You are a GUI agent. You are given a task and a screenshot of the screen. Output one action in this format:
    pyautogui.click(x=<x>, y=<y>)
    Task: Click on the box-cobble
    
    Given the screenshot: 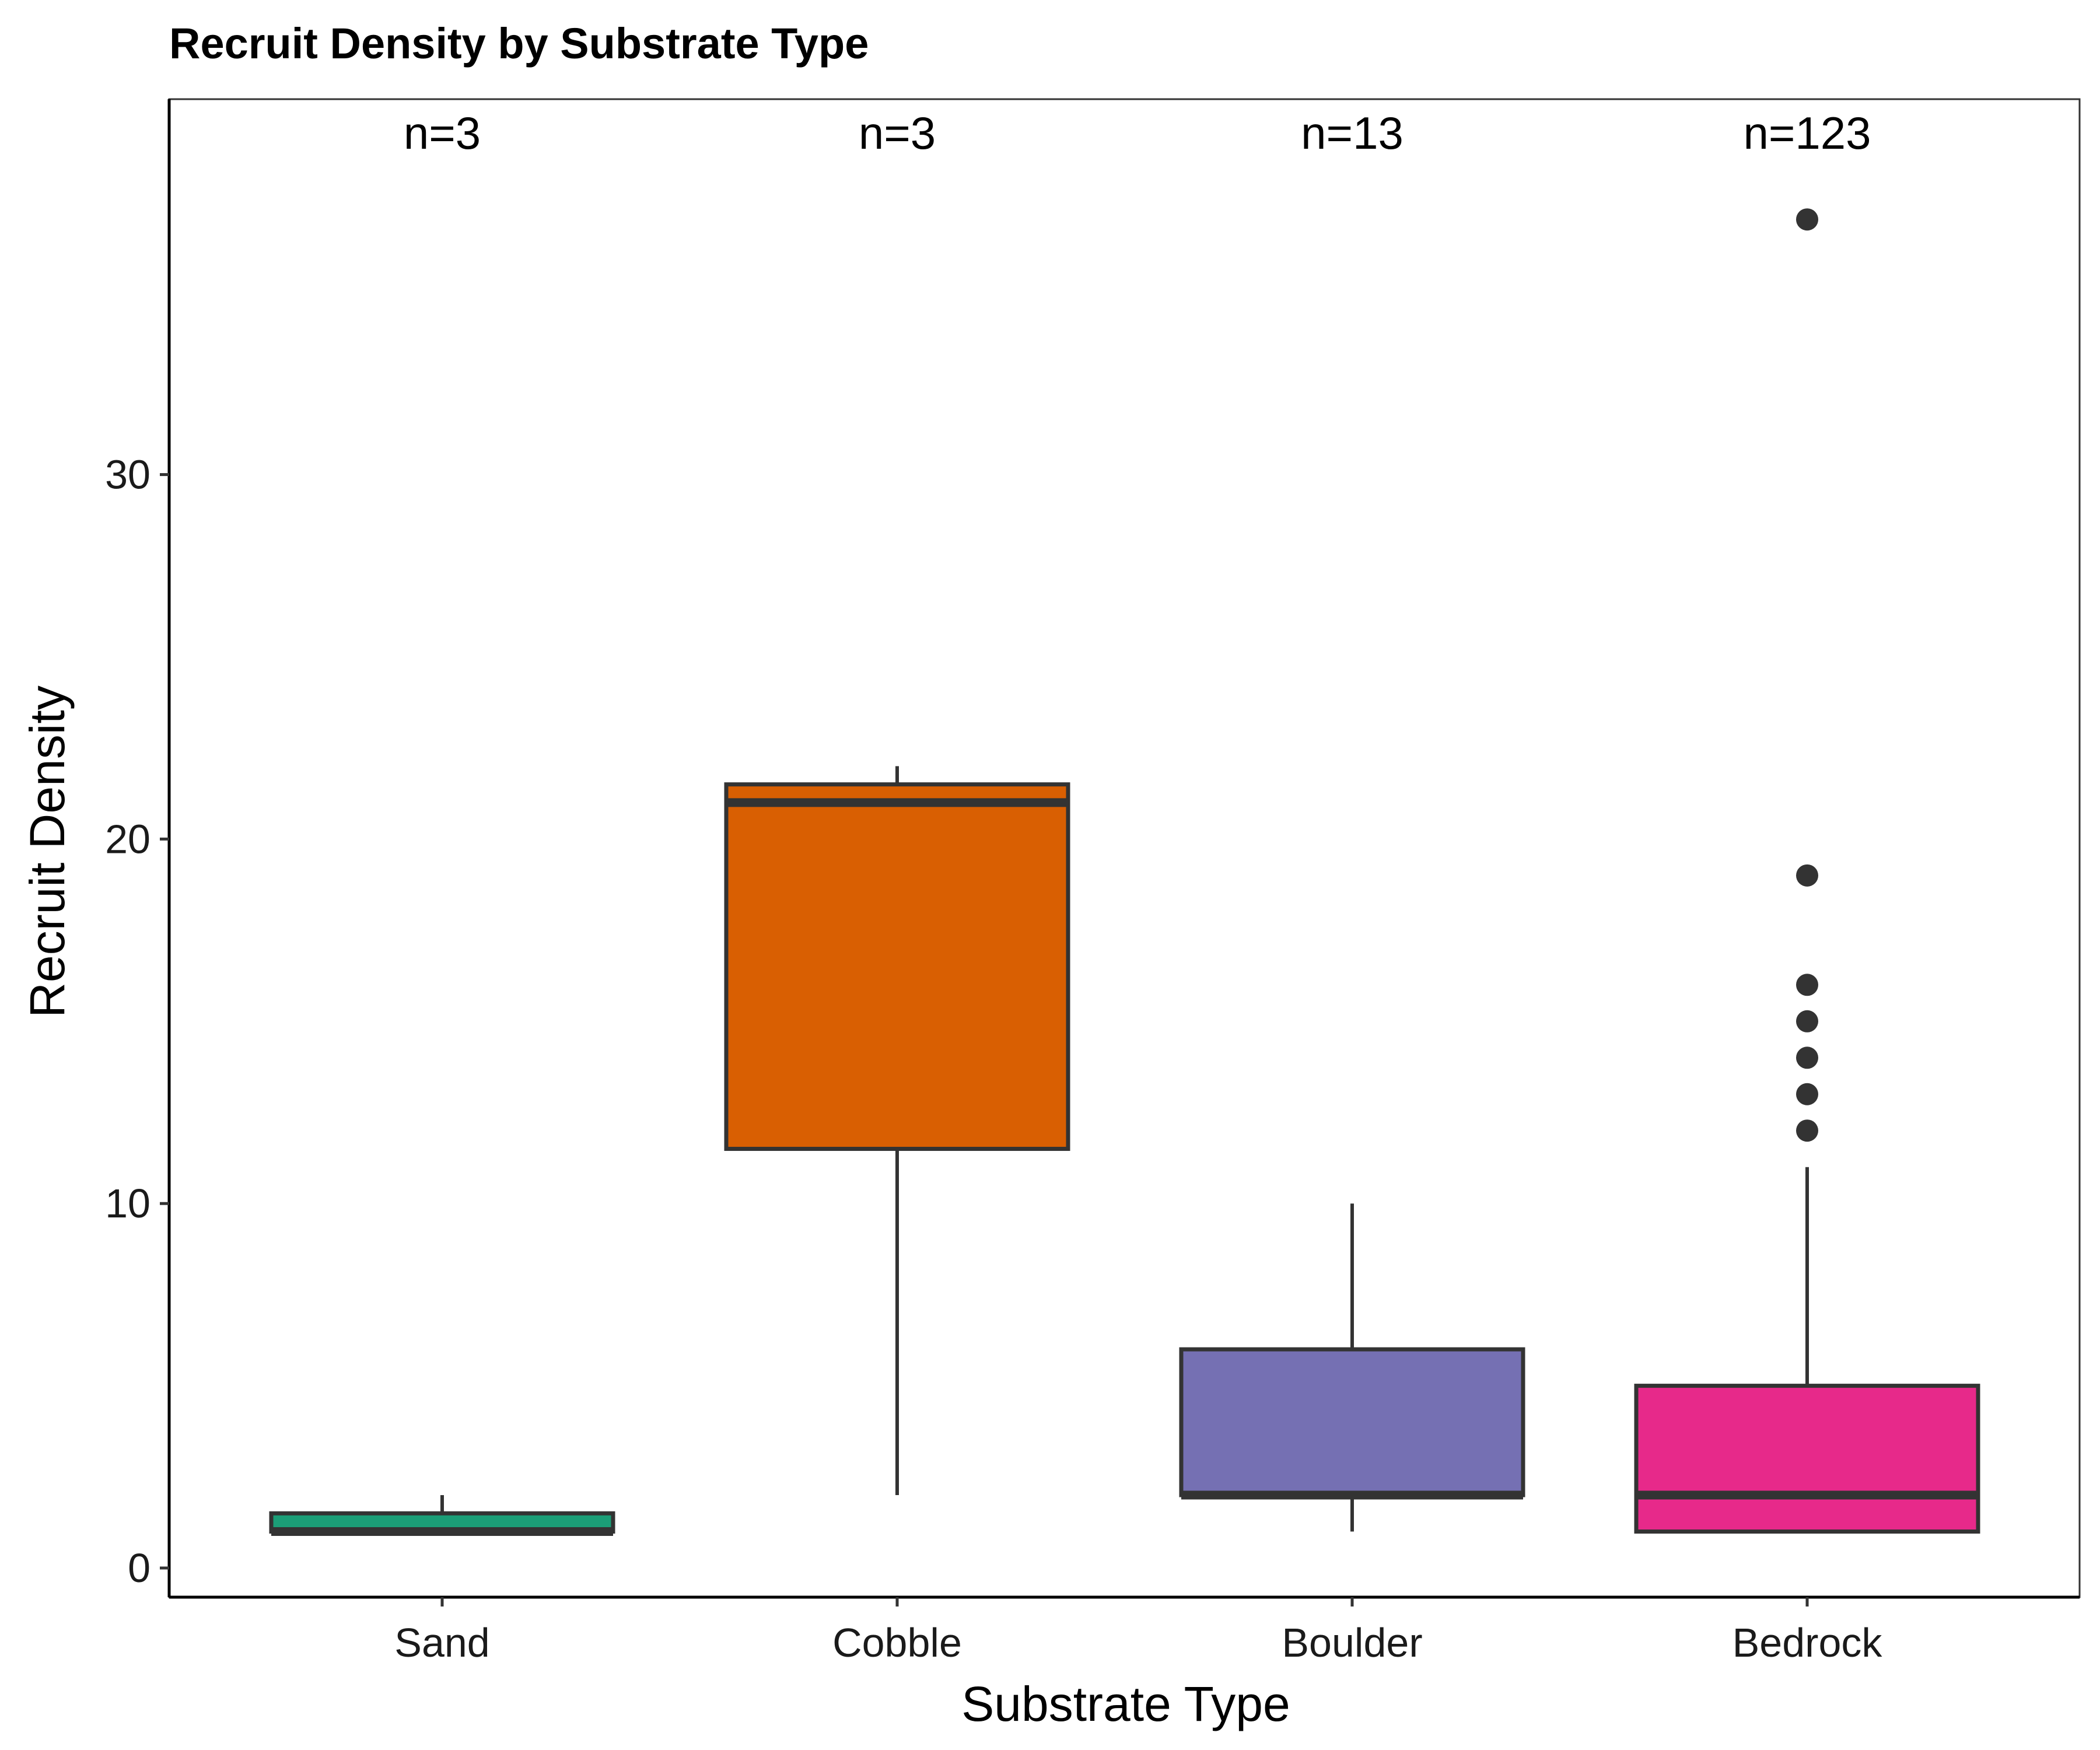 What is the action you would take?
    pyautogui.click(x=897, y=966)
    